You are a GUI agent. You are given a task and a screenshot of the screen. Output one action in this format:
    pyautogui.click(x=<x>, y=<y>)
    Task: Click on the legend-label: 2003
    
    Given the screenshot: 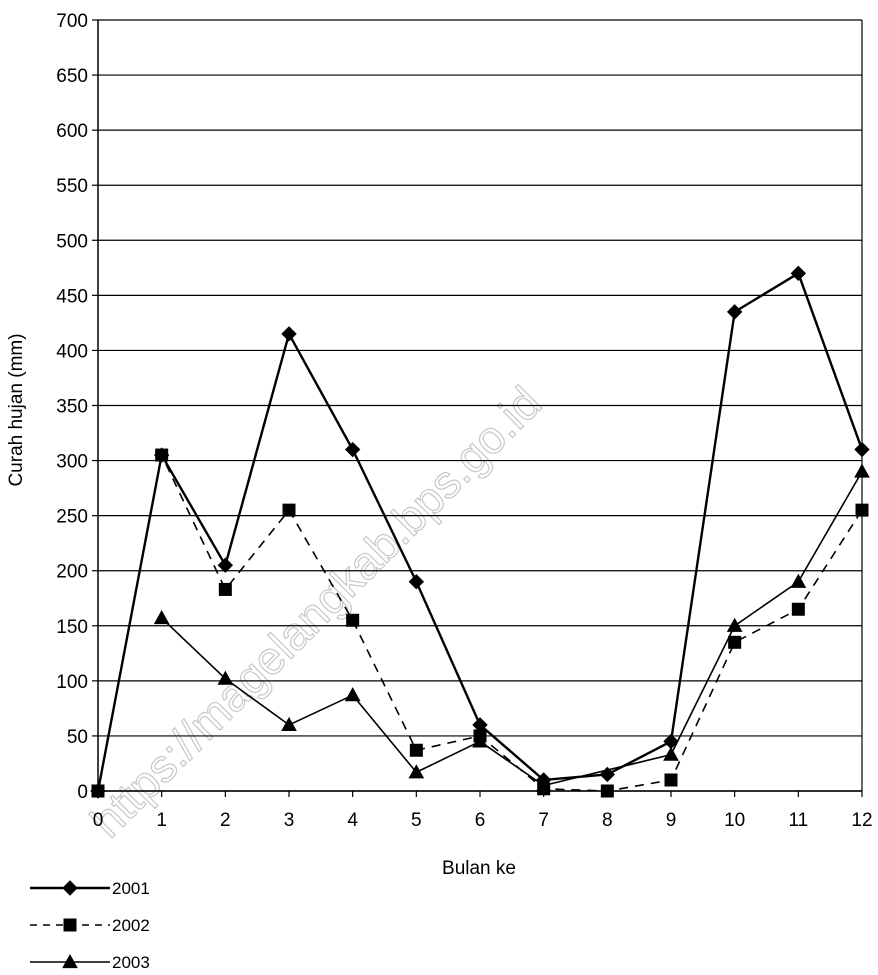 What is the action you would take?
    pyautogui.click(x=131, y=962)
    